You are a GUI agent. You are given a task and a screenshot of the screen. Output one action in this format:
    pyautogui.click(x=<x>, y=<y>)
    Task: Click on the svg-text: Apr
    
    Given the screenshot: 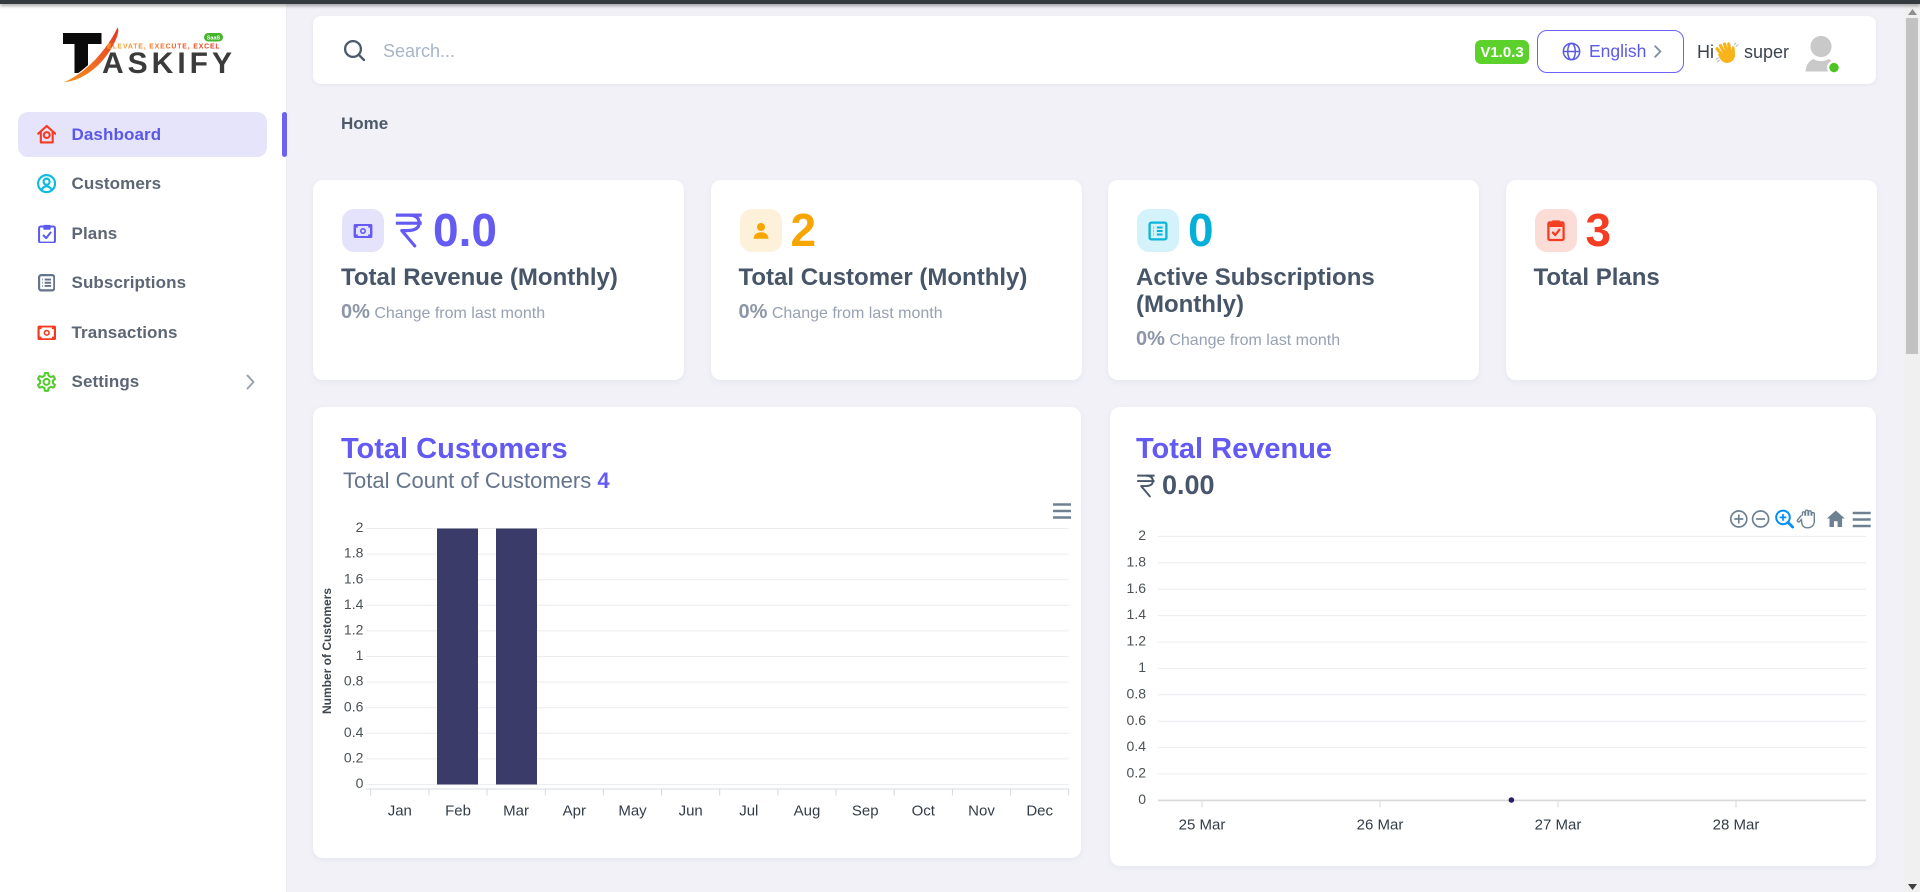 What is the action you would take?
    pyautogui.click(x=574, y=811)
    